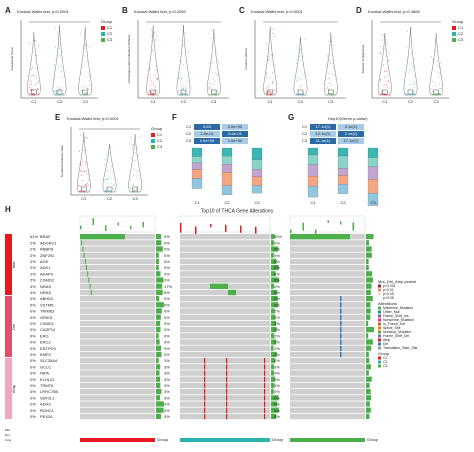 This screenshot has width=474, height=452. I want to click on gene-label: SLC35A4, so click(49, 360).